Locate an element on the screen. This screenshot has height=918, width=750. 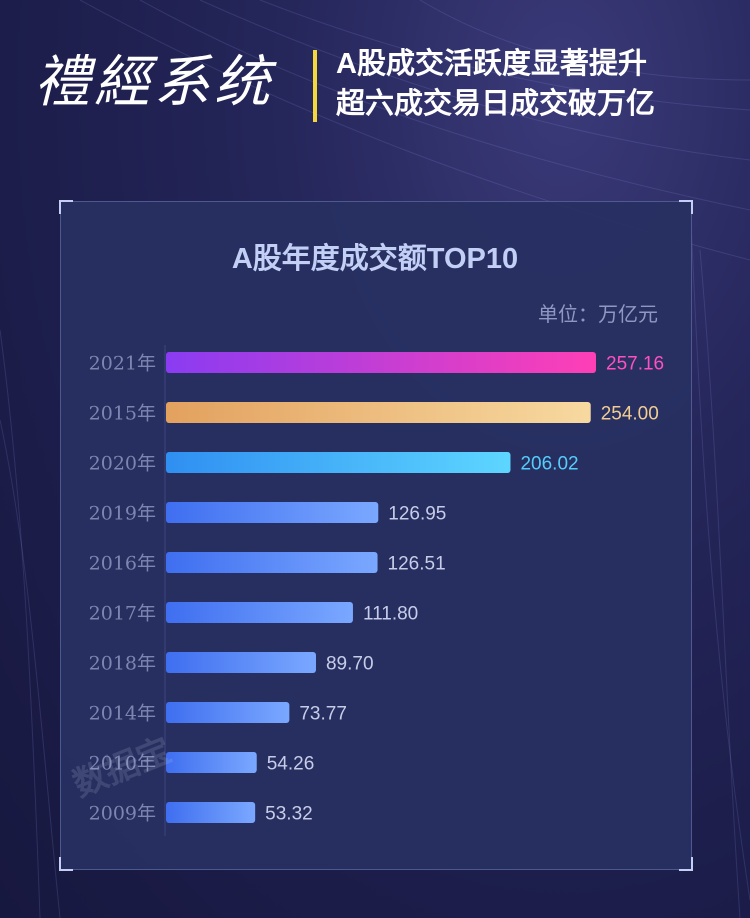
category-label: 2010年 is located at coordinates (122, 764).